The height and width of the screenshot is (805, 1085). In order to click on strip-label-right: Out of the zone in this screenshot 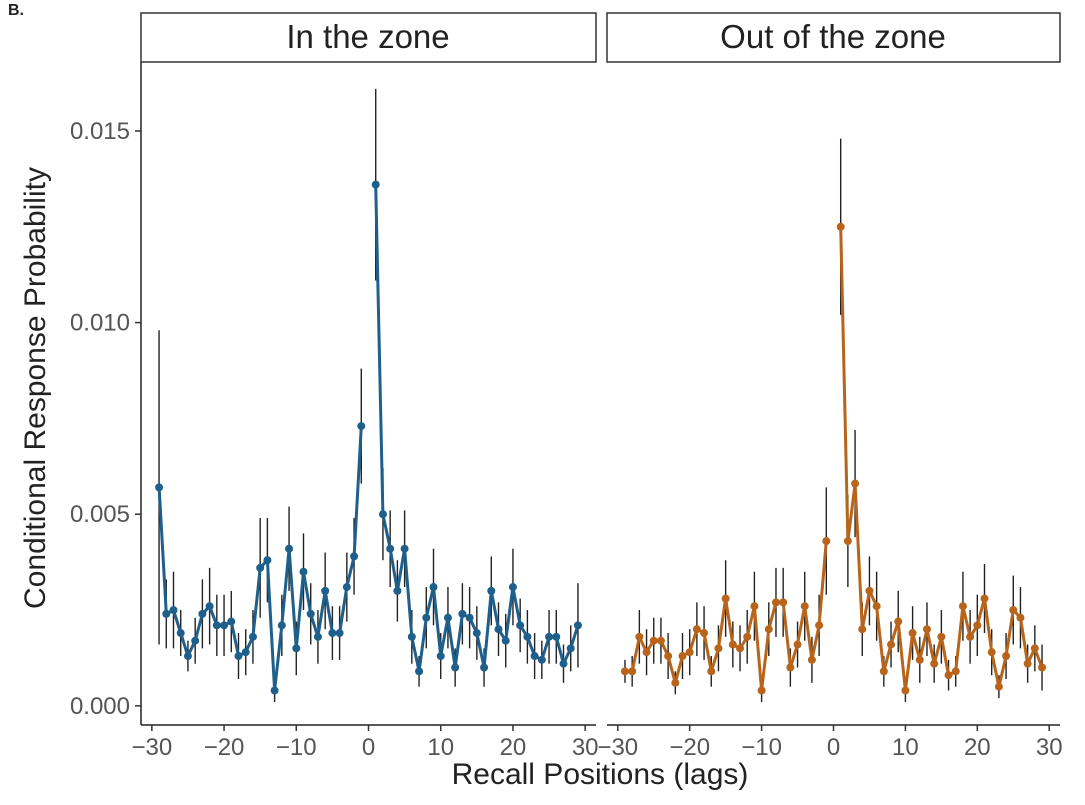, I will do `click(833, 36)`.